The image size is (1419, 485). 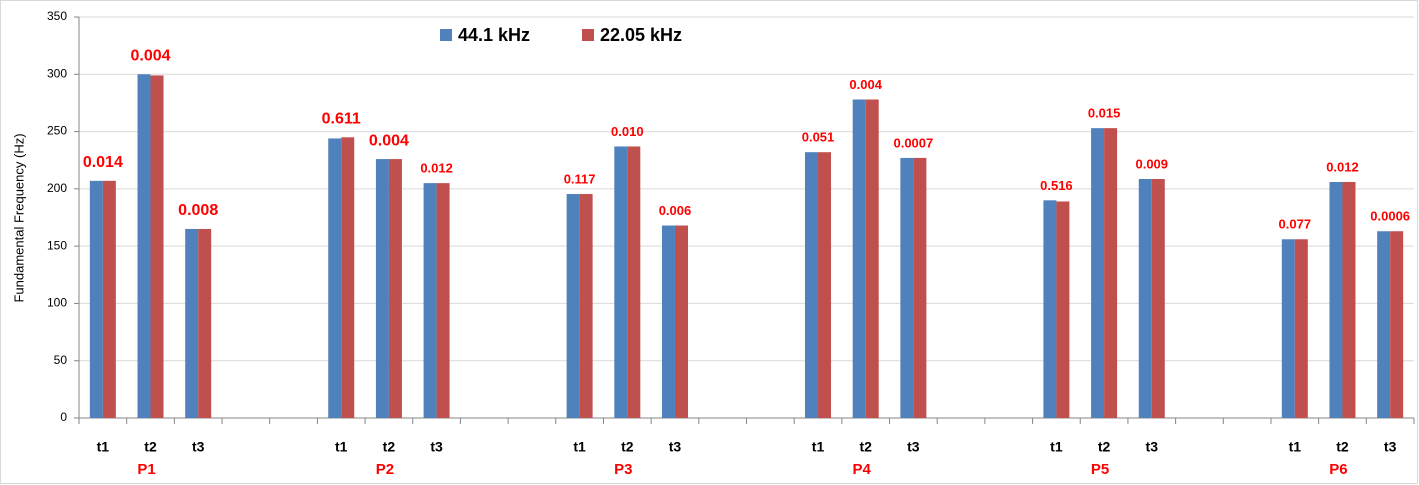 I want to click on data-annotation: 0.516, so click(x=1056, y=185).